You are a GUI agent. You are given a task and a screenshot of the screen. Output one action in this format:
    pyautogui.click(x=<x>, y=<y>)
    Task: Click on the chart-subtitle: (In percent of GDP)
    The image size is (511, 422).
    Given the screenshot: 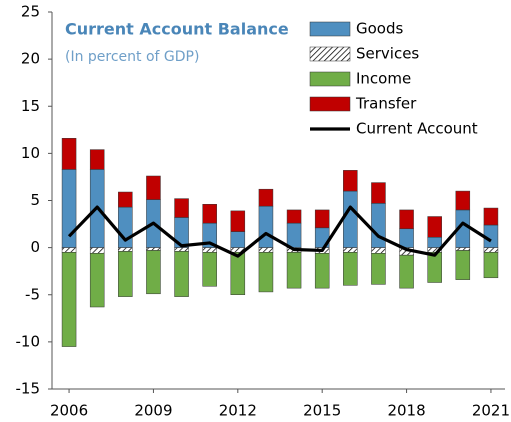 What is the action you would take?
    pyautogui.click(x=132, y=57)
    